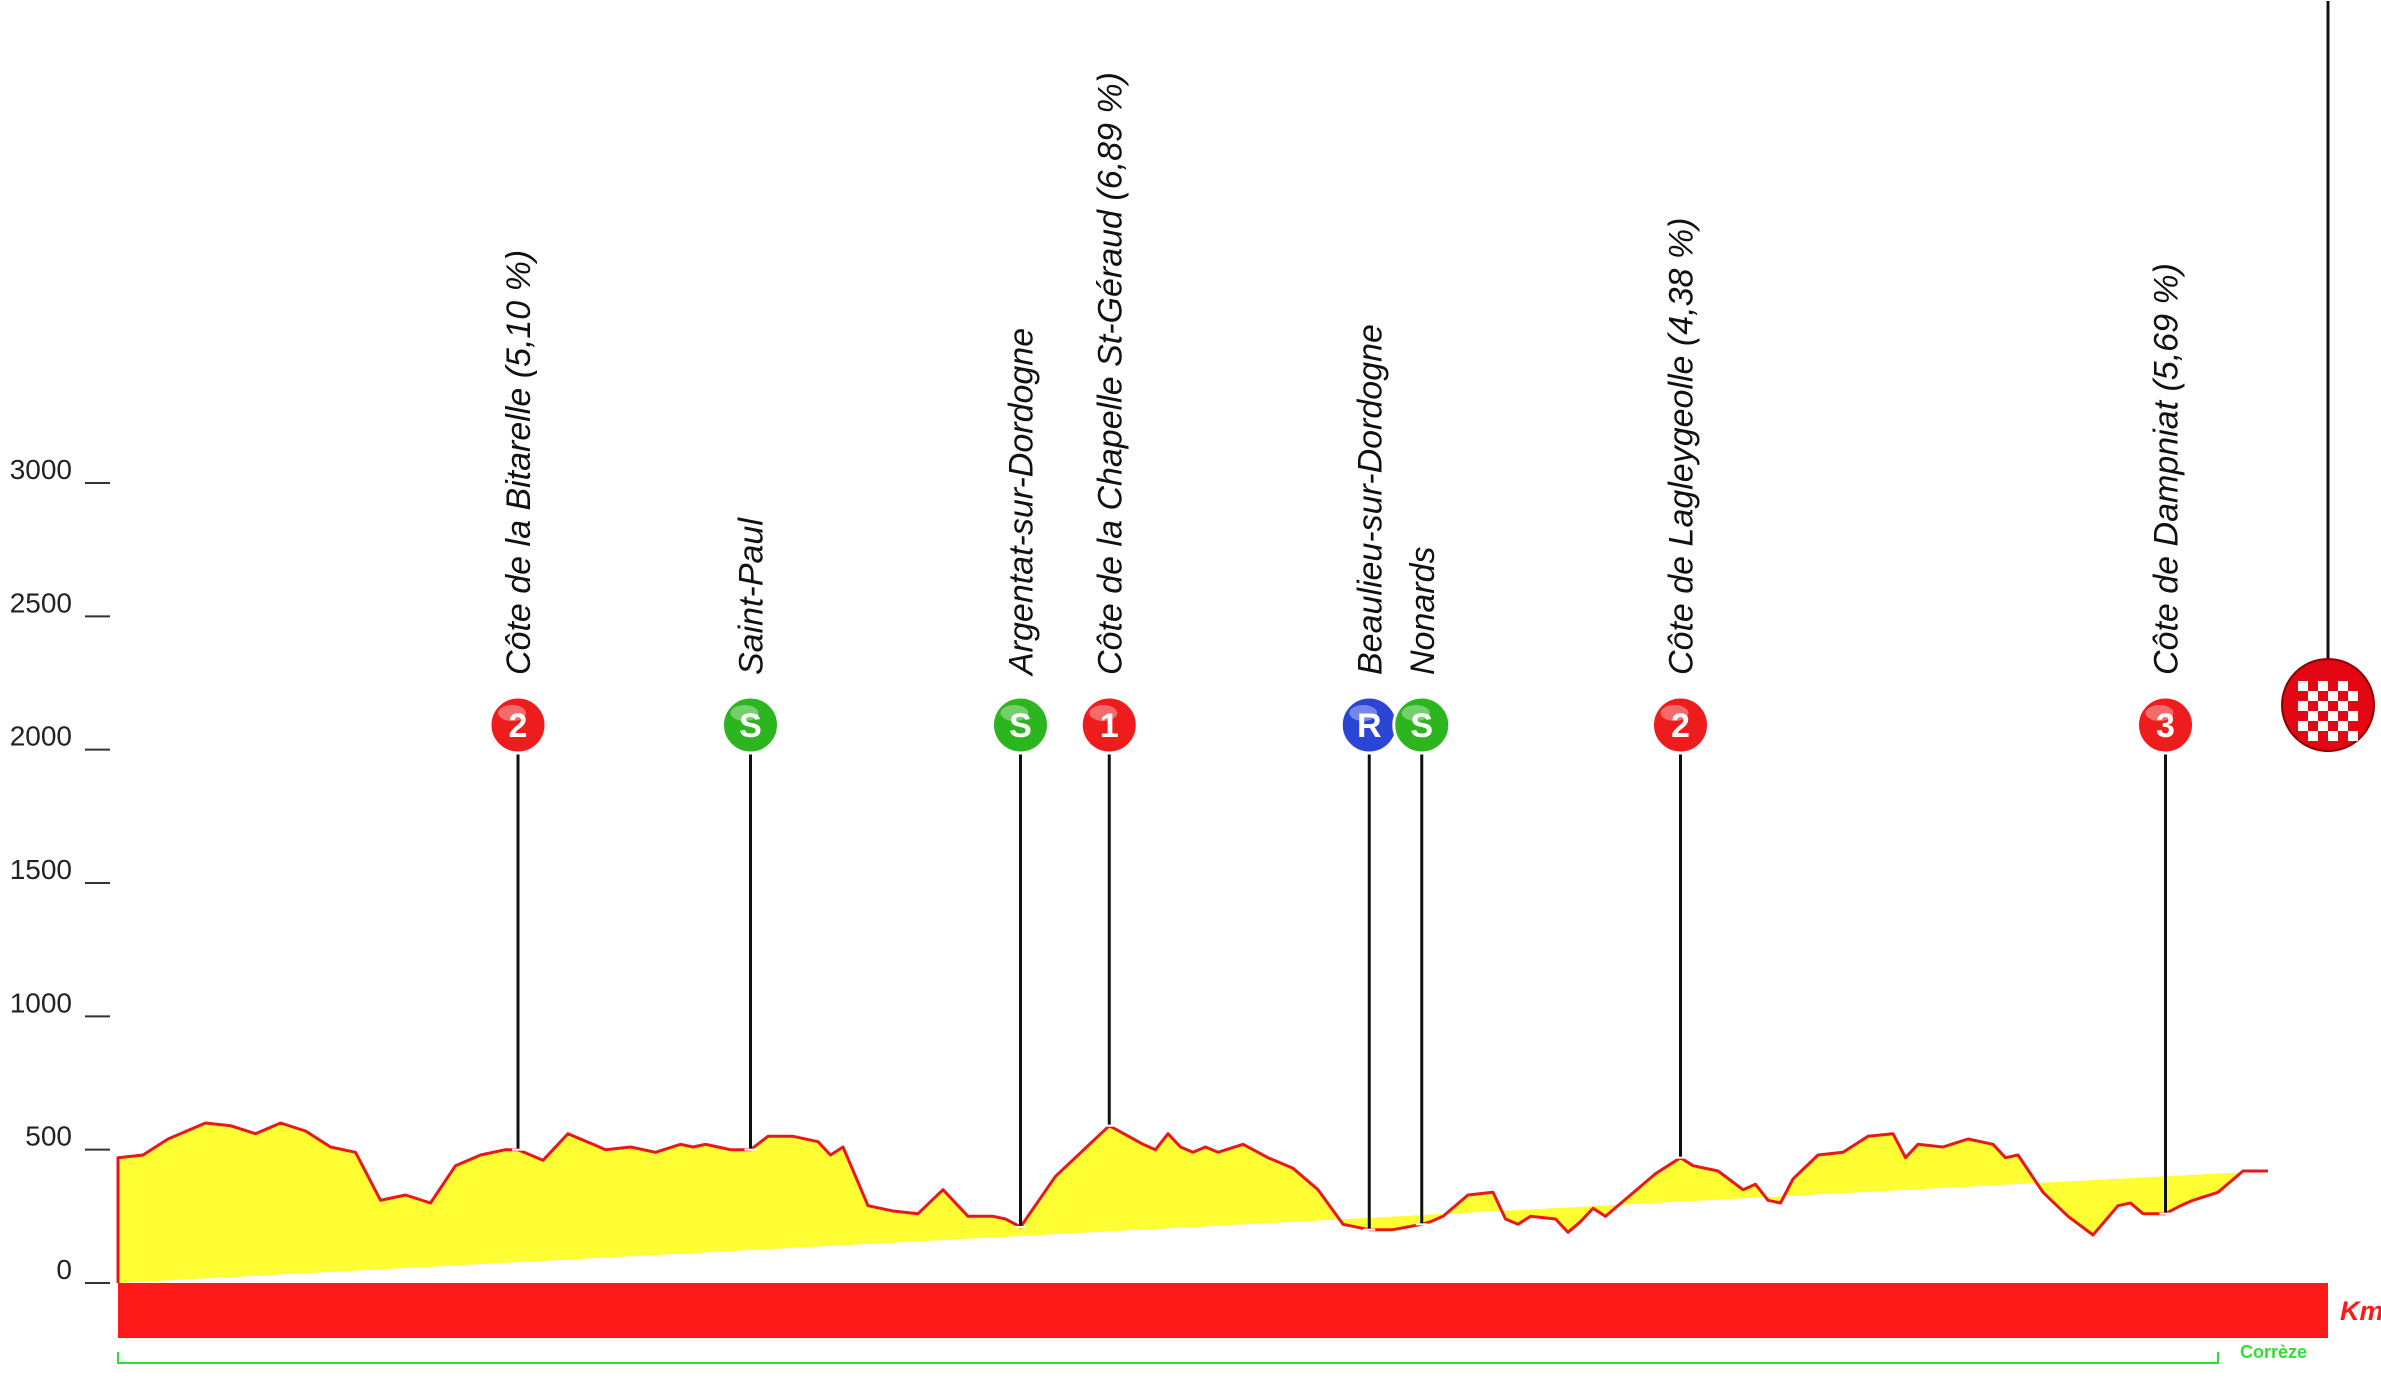  Describe the element at coordinates (1423, 610) in the screenshot. I see `waypoint-label: Nonards` at that location.